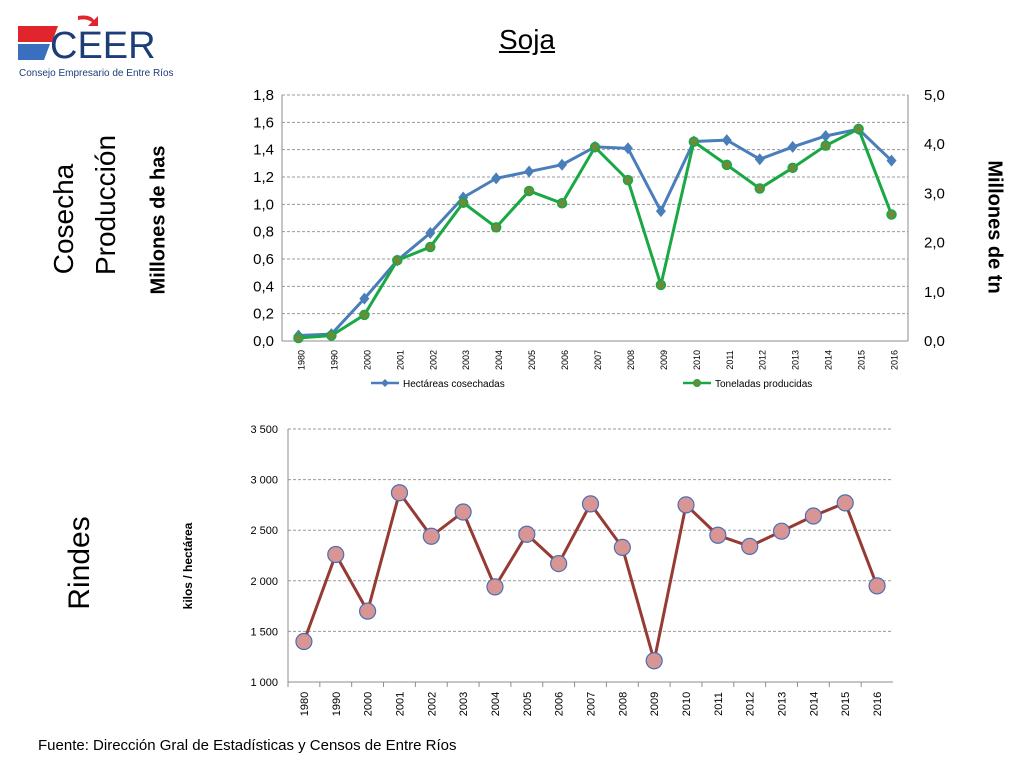 The image size is (1024, 768). Describe the element at coordinates (264, 430) in the screenshot. I see `y-tick-label: 3 500` at that location.